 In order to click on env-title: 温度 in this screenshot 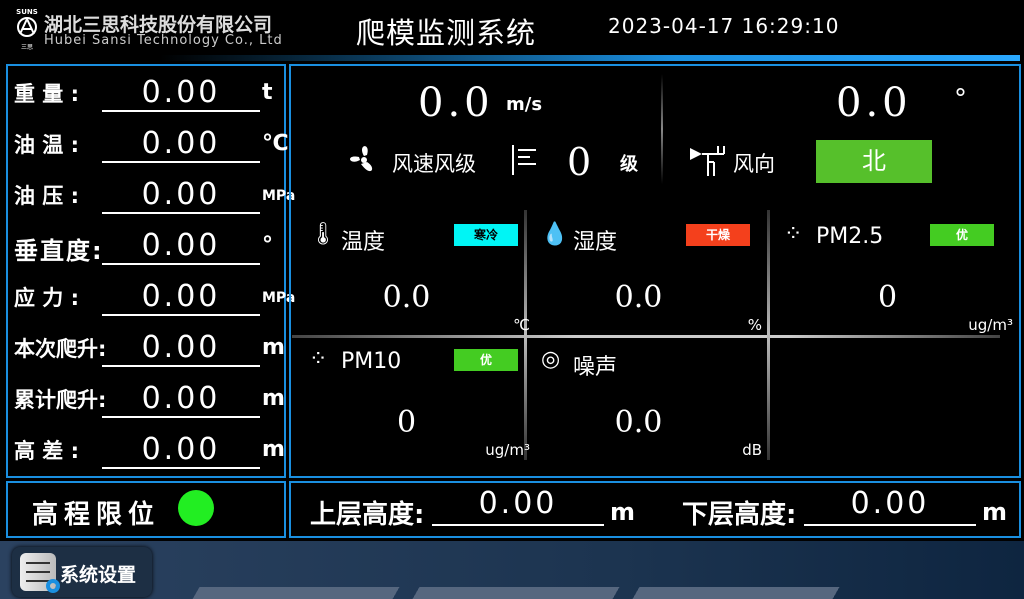, I will do `click(363, 242)`.